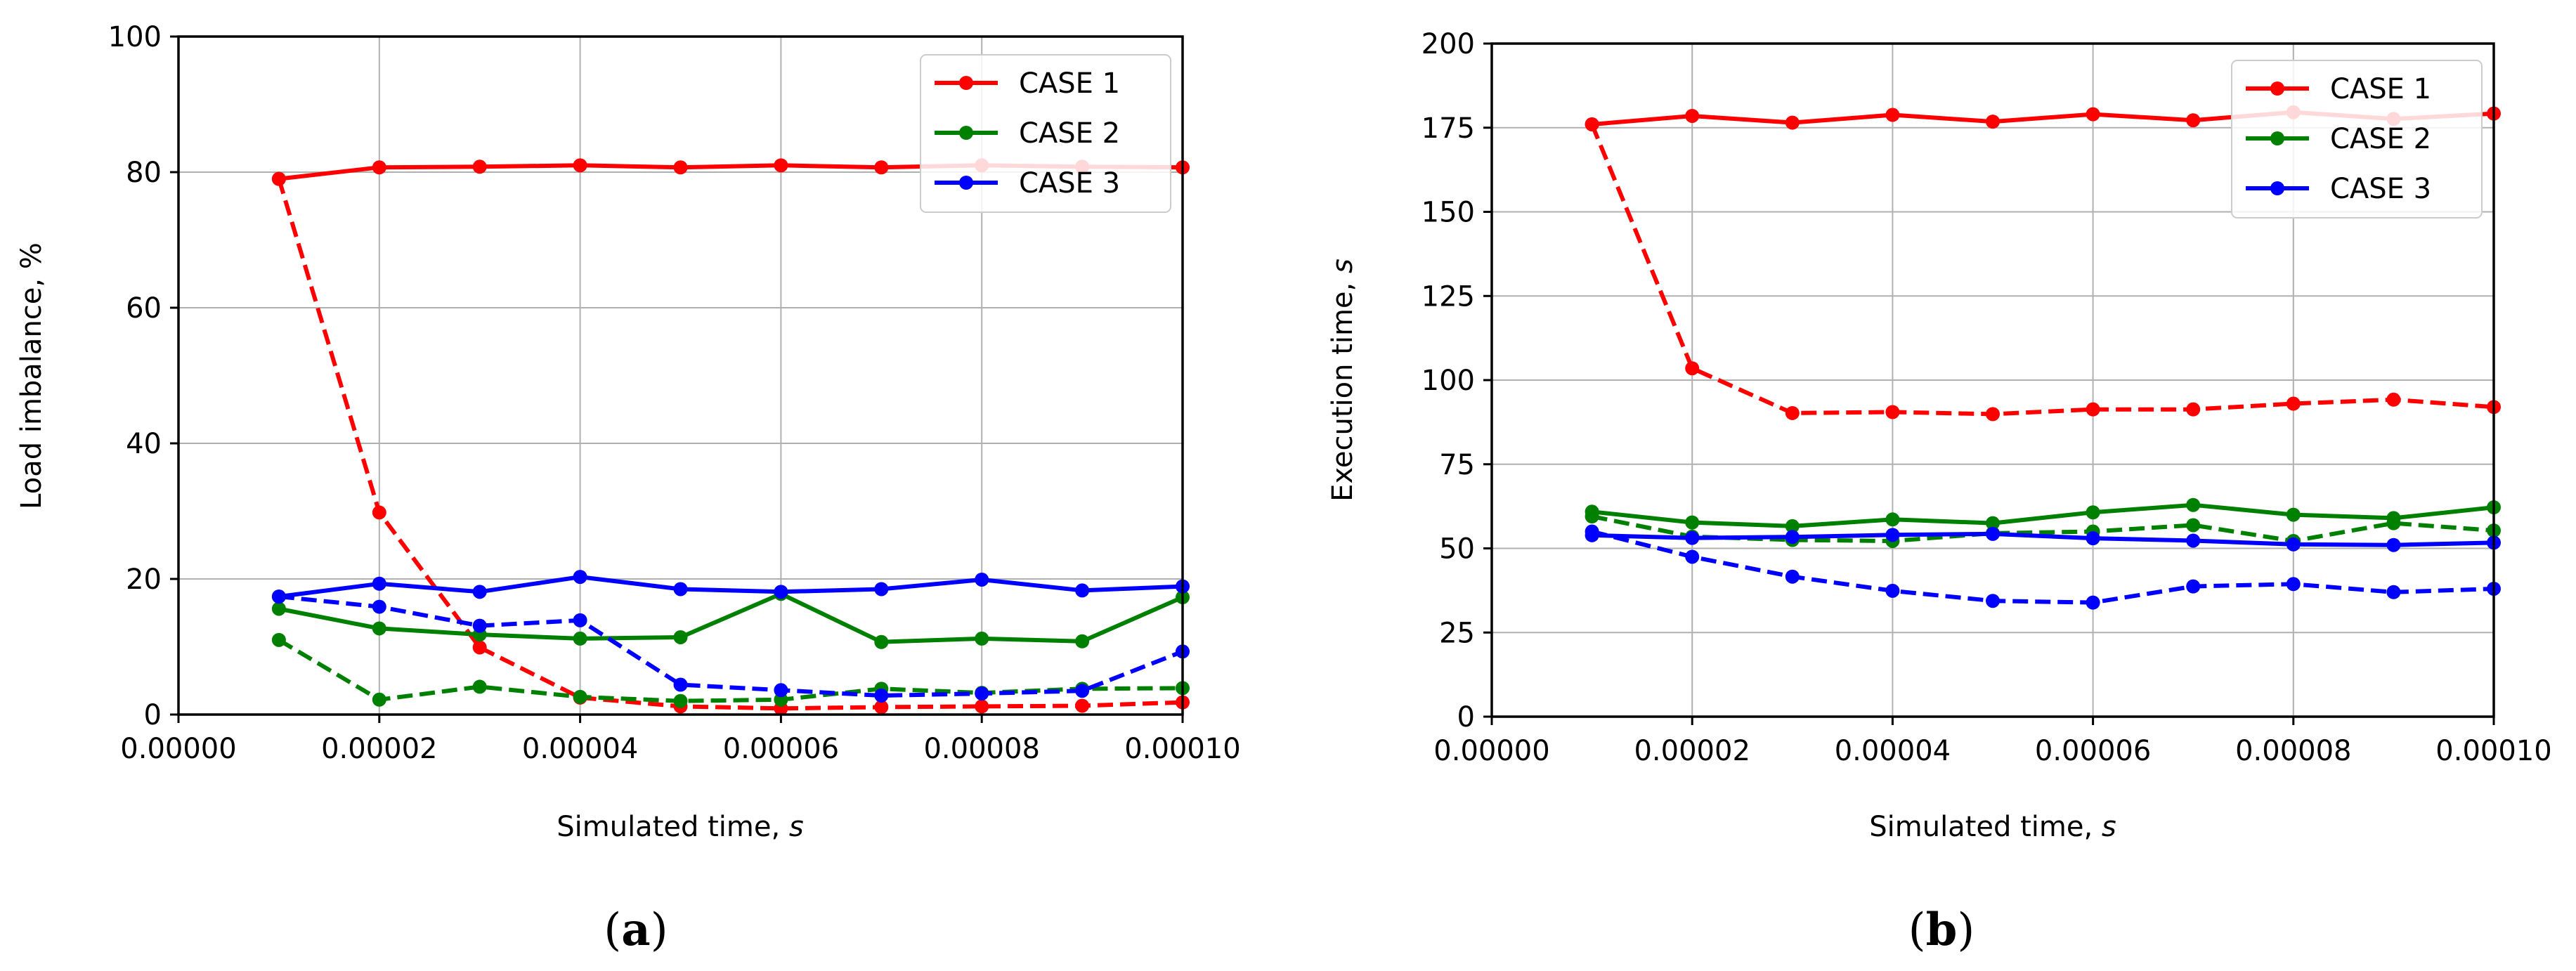 The height and width of the screenshot is (971, 2576). Describe the element at coordinates (966, 133) in the screenshot. I see `chart-a-legend-case-2-marker` at that location.